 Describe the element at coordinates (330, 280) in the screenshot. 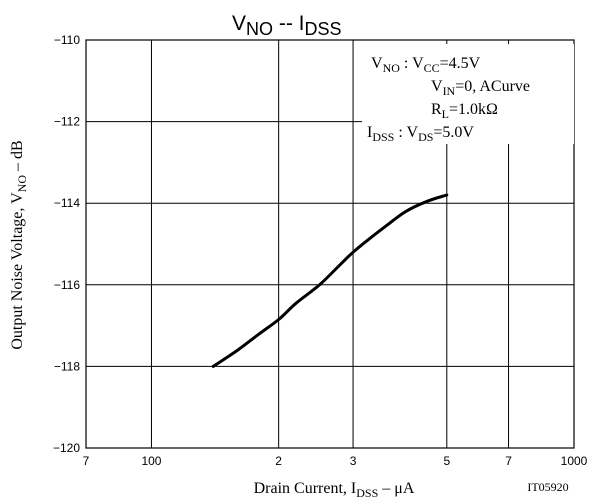

I see `series-line` at that location.